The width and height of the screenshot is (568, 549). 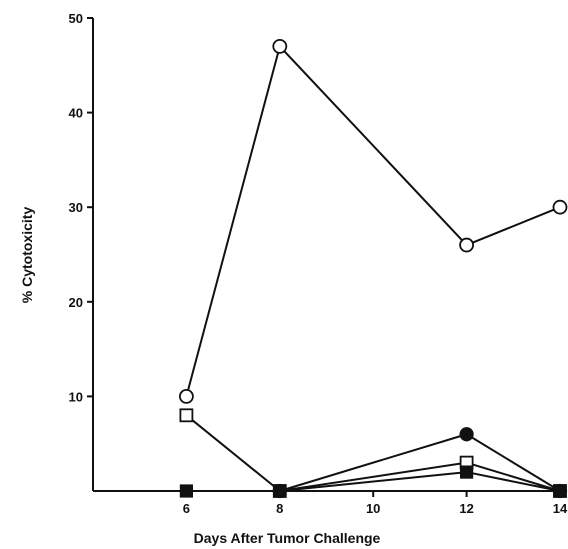 What do you see at coordinates (560, 508) in the screenshot?
I see `x-tick-label: 14` at bounding box center [560, 508].